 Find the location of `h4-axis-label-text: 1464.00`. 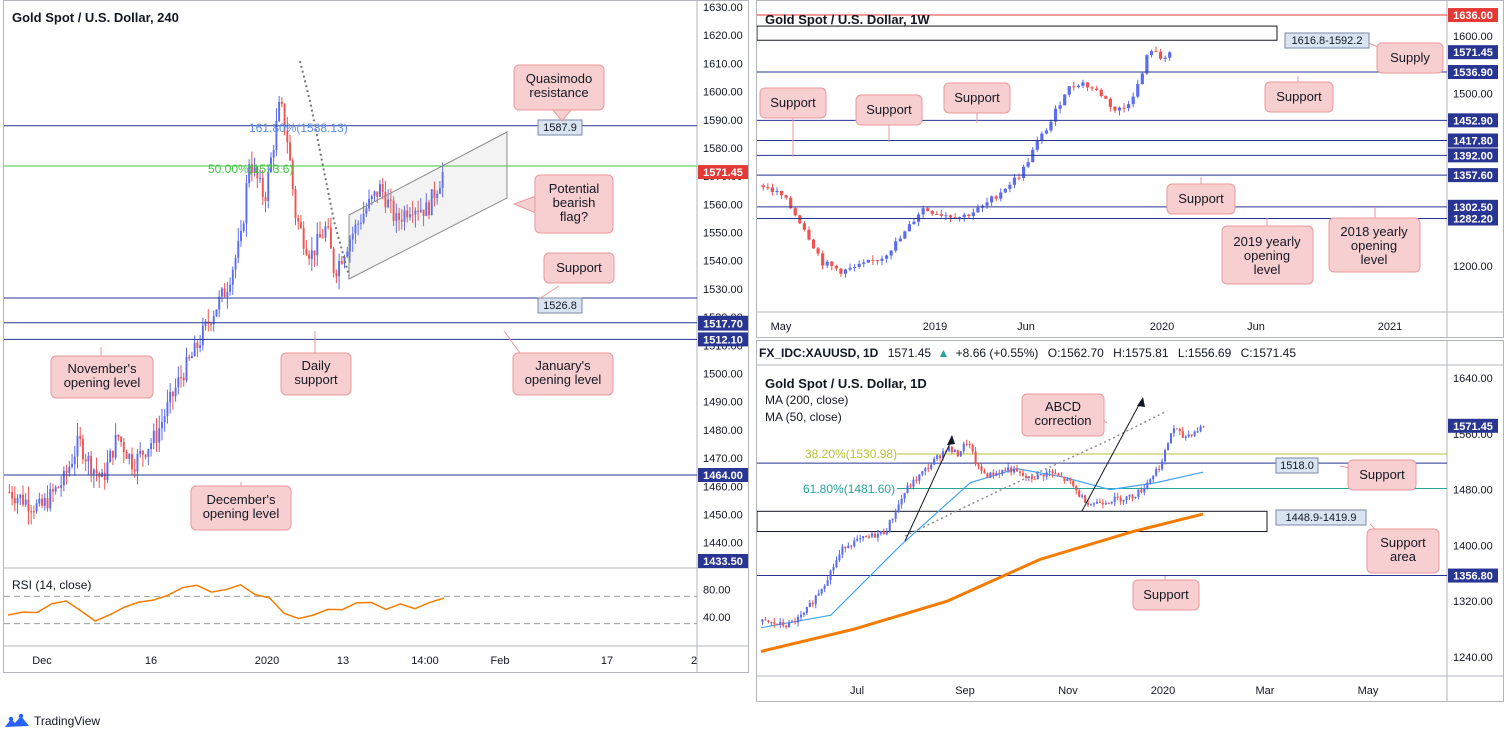

h4-axis-label-text: 1464.00 is located at coordinates (723, 476).